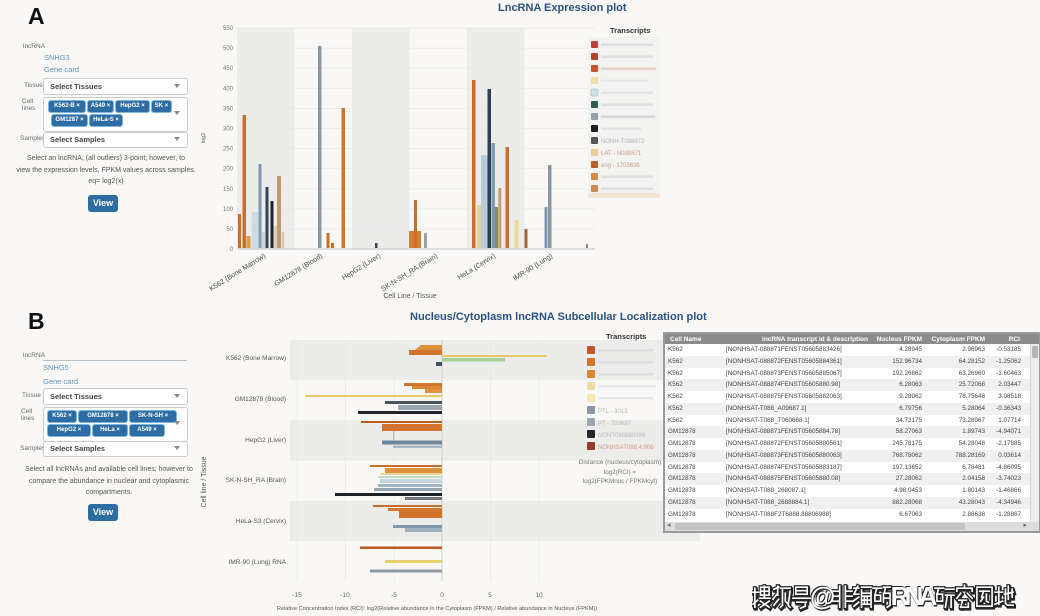  Describe the element at coordinates (204, 138) in the screenshot. I see `svg-text: log2` at that location.